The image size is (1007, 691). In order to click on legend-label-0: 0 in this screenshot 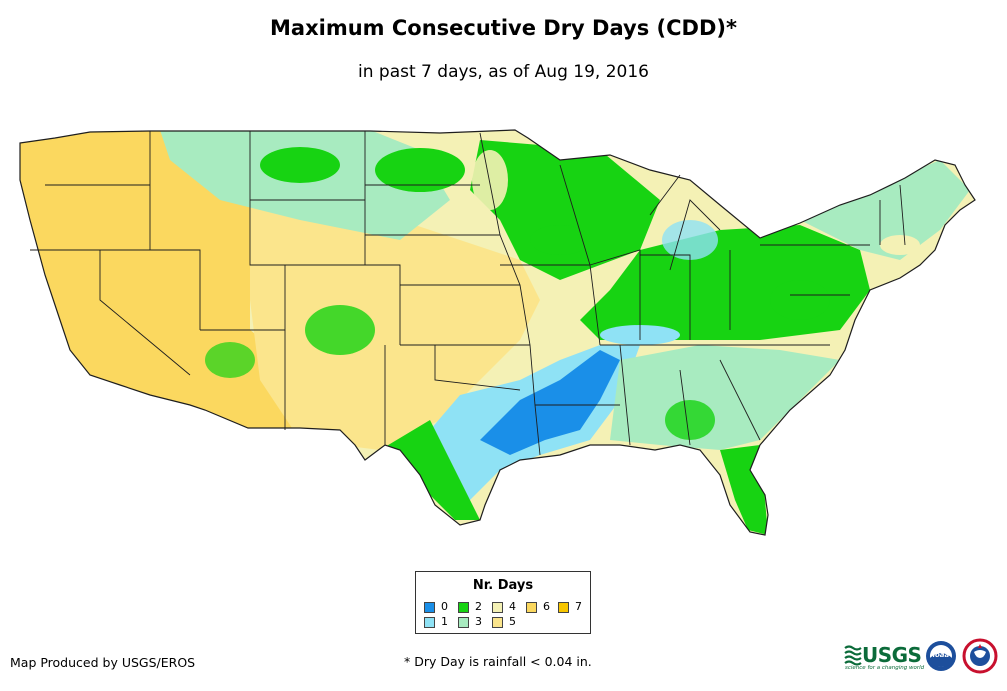, I will do `click(444, 606)`.